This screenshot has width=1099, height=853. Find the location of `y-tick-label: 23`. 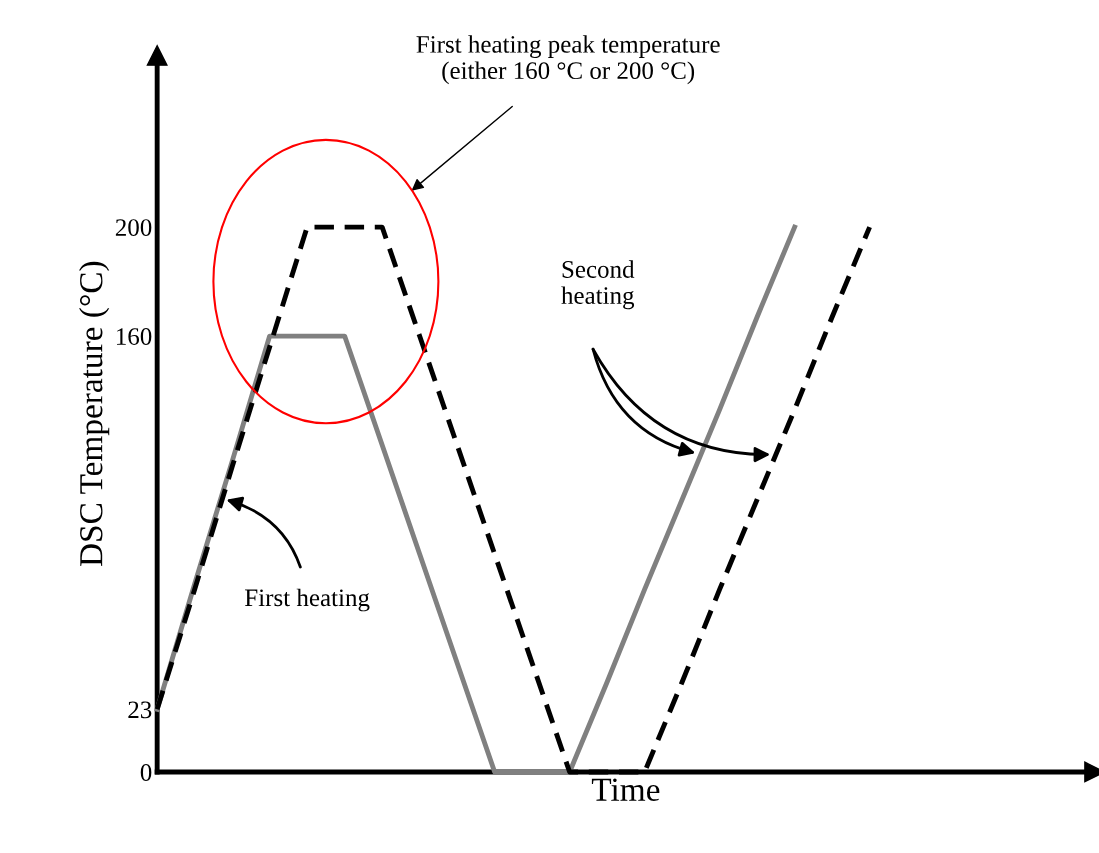

y-tick-label: 23 is located at coordinates (140, 710).